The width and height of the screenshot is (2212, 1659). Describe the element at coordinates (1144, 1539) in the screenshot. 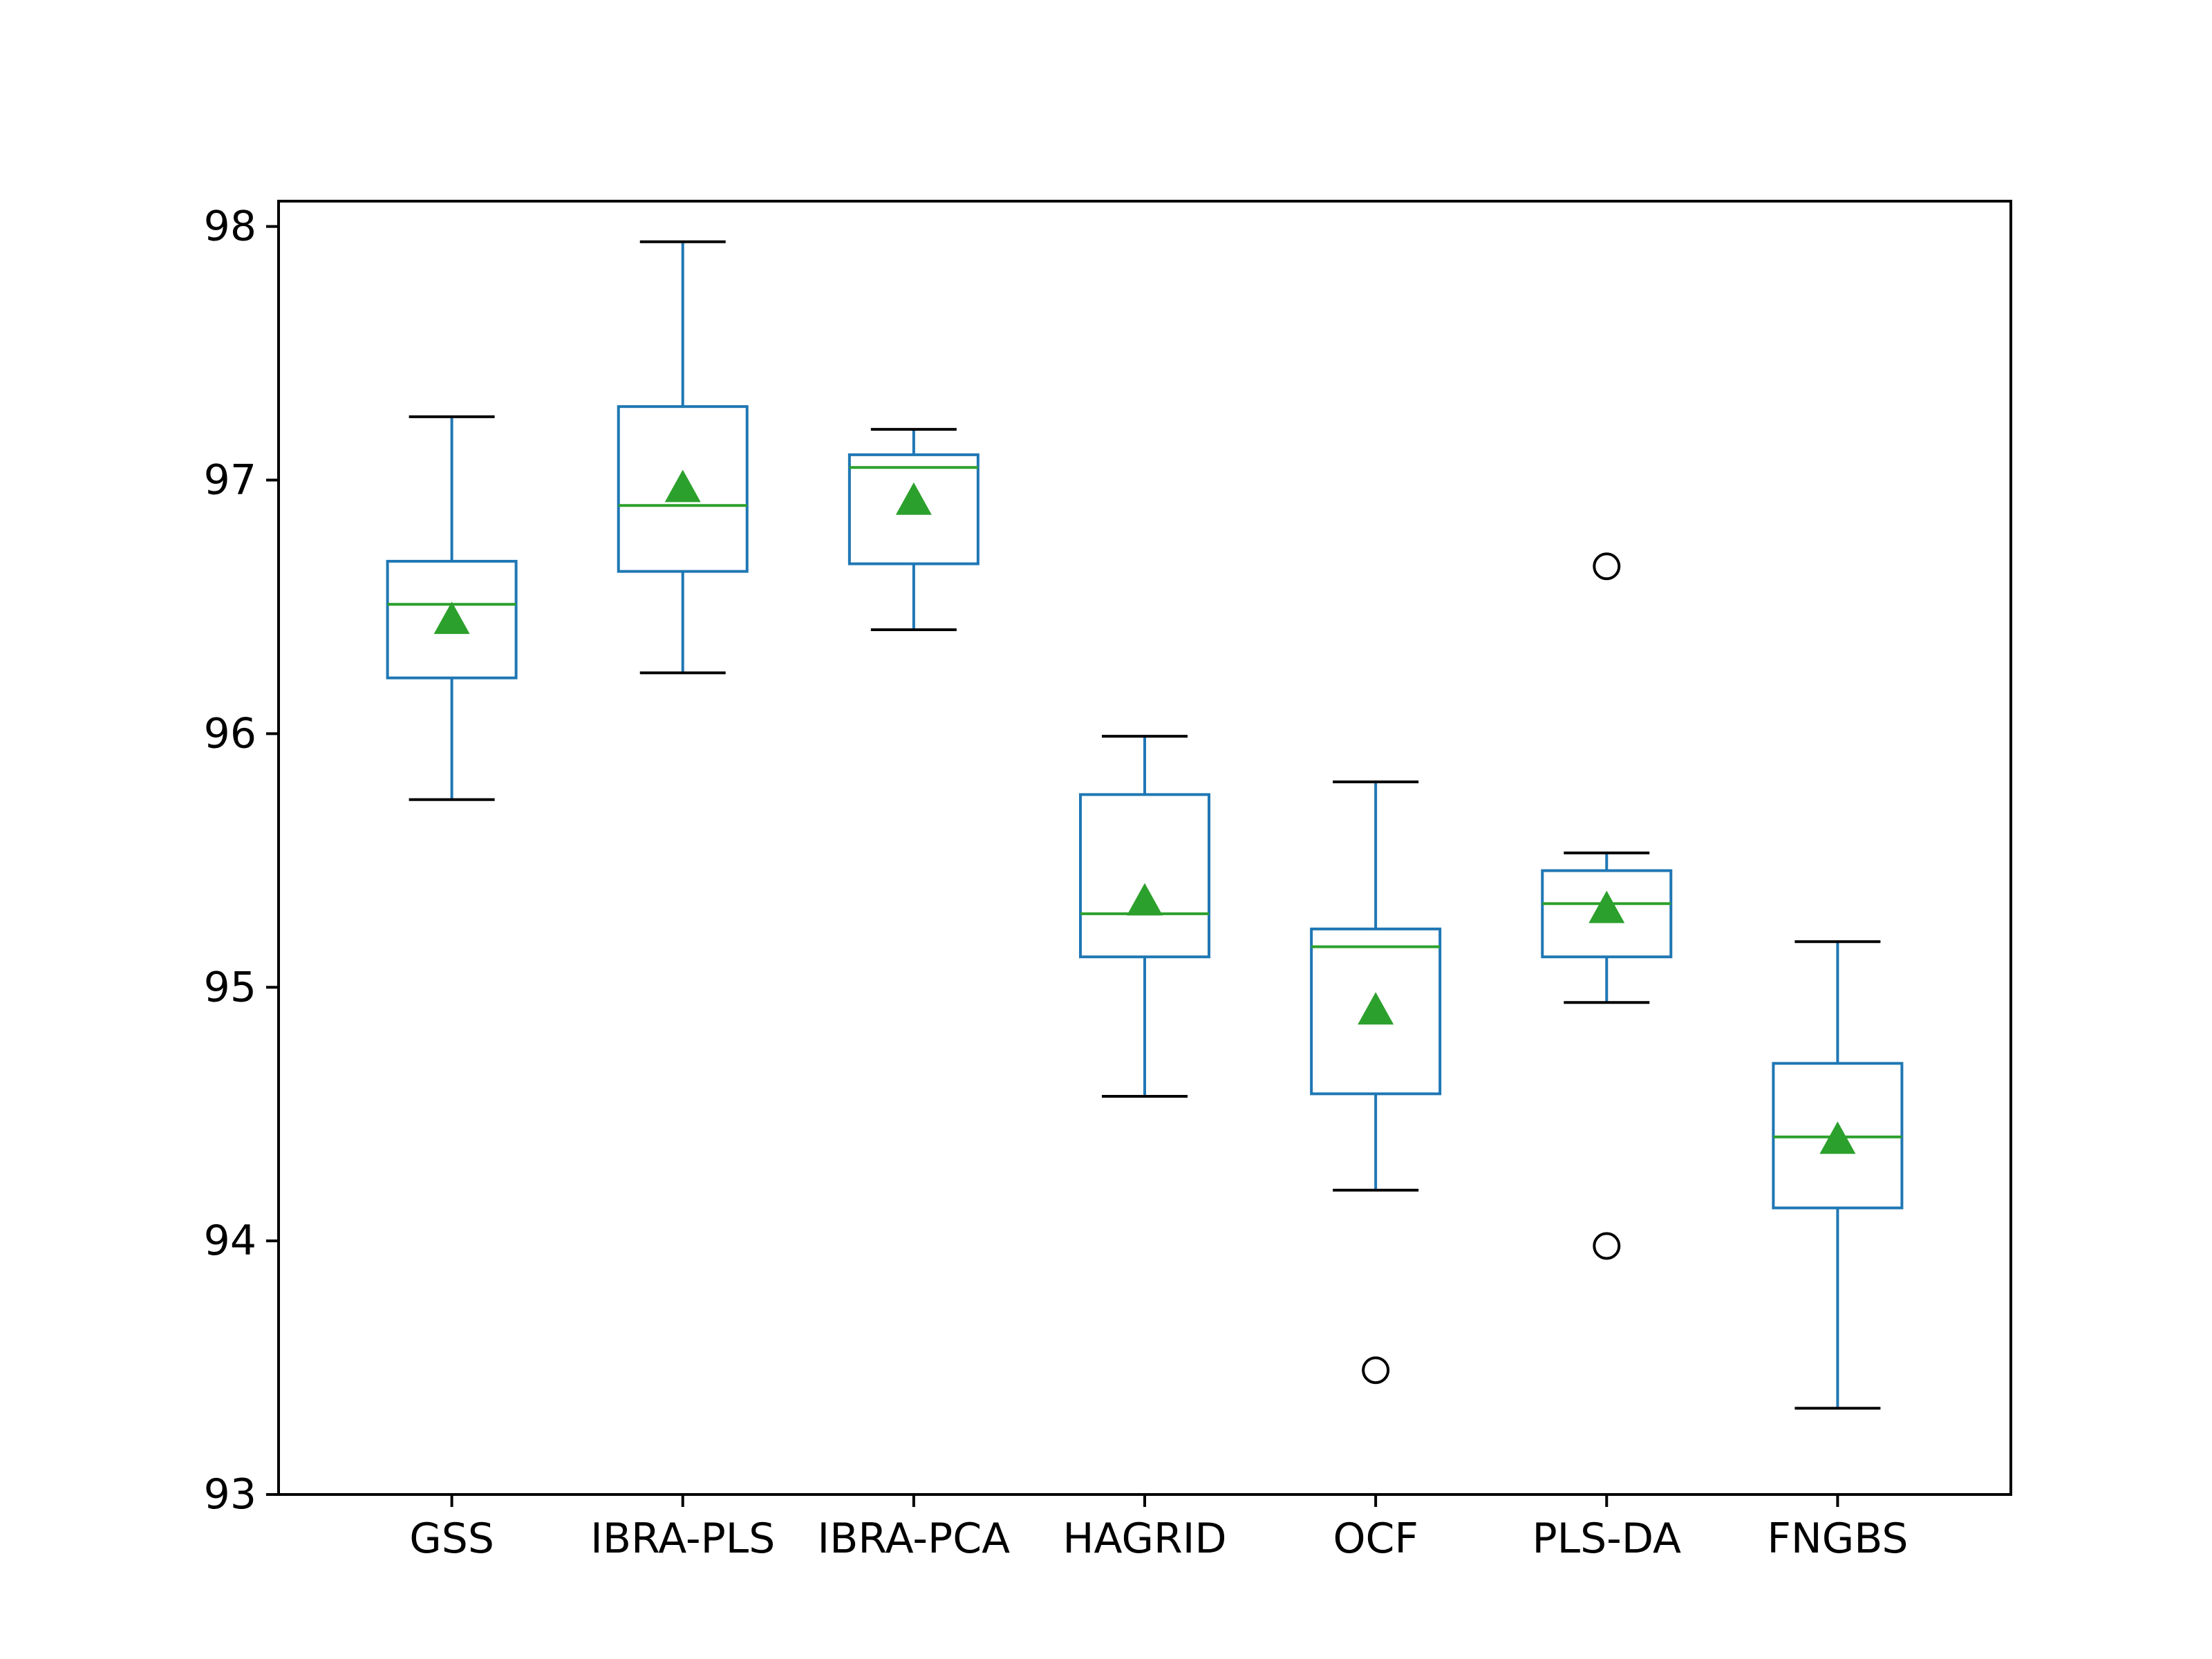

I see `x-tick-label: HAGRID` at that location.